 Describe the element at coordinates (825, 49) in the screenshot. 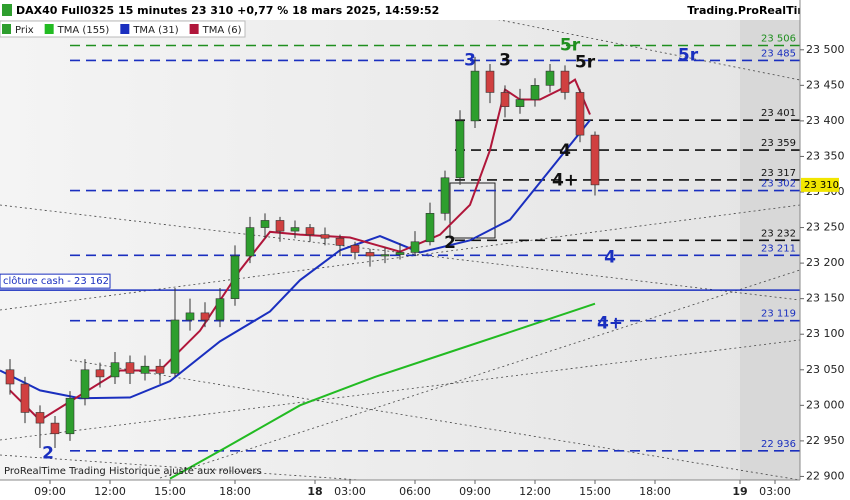

I see `y-tick-label: 23 500` at that location.